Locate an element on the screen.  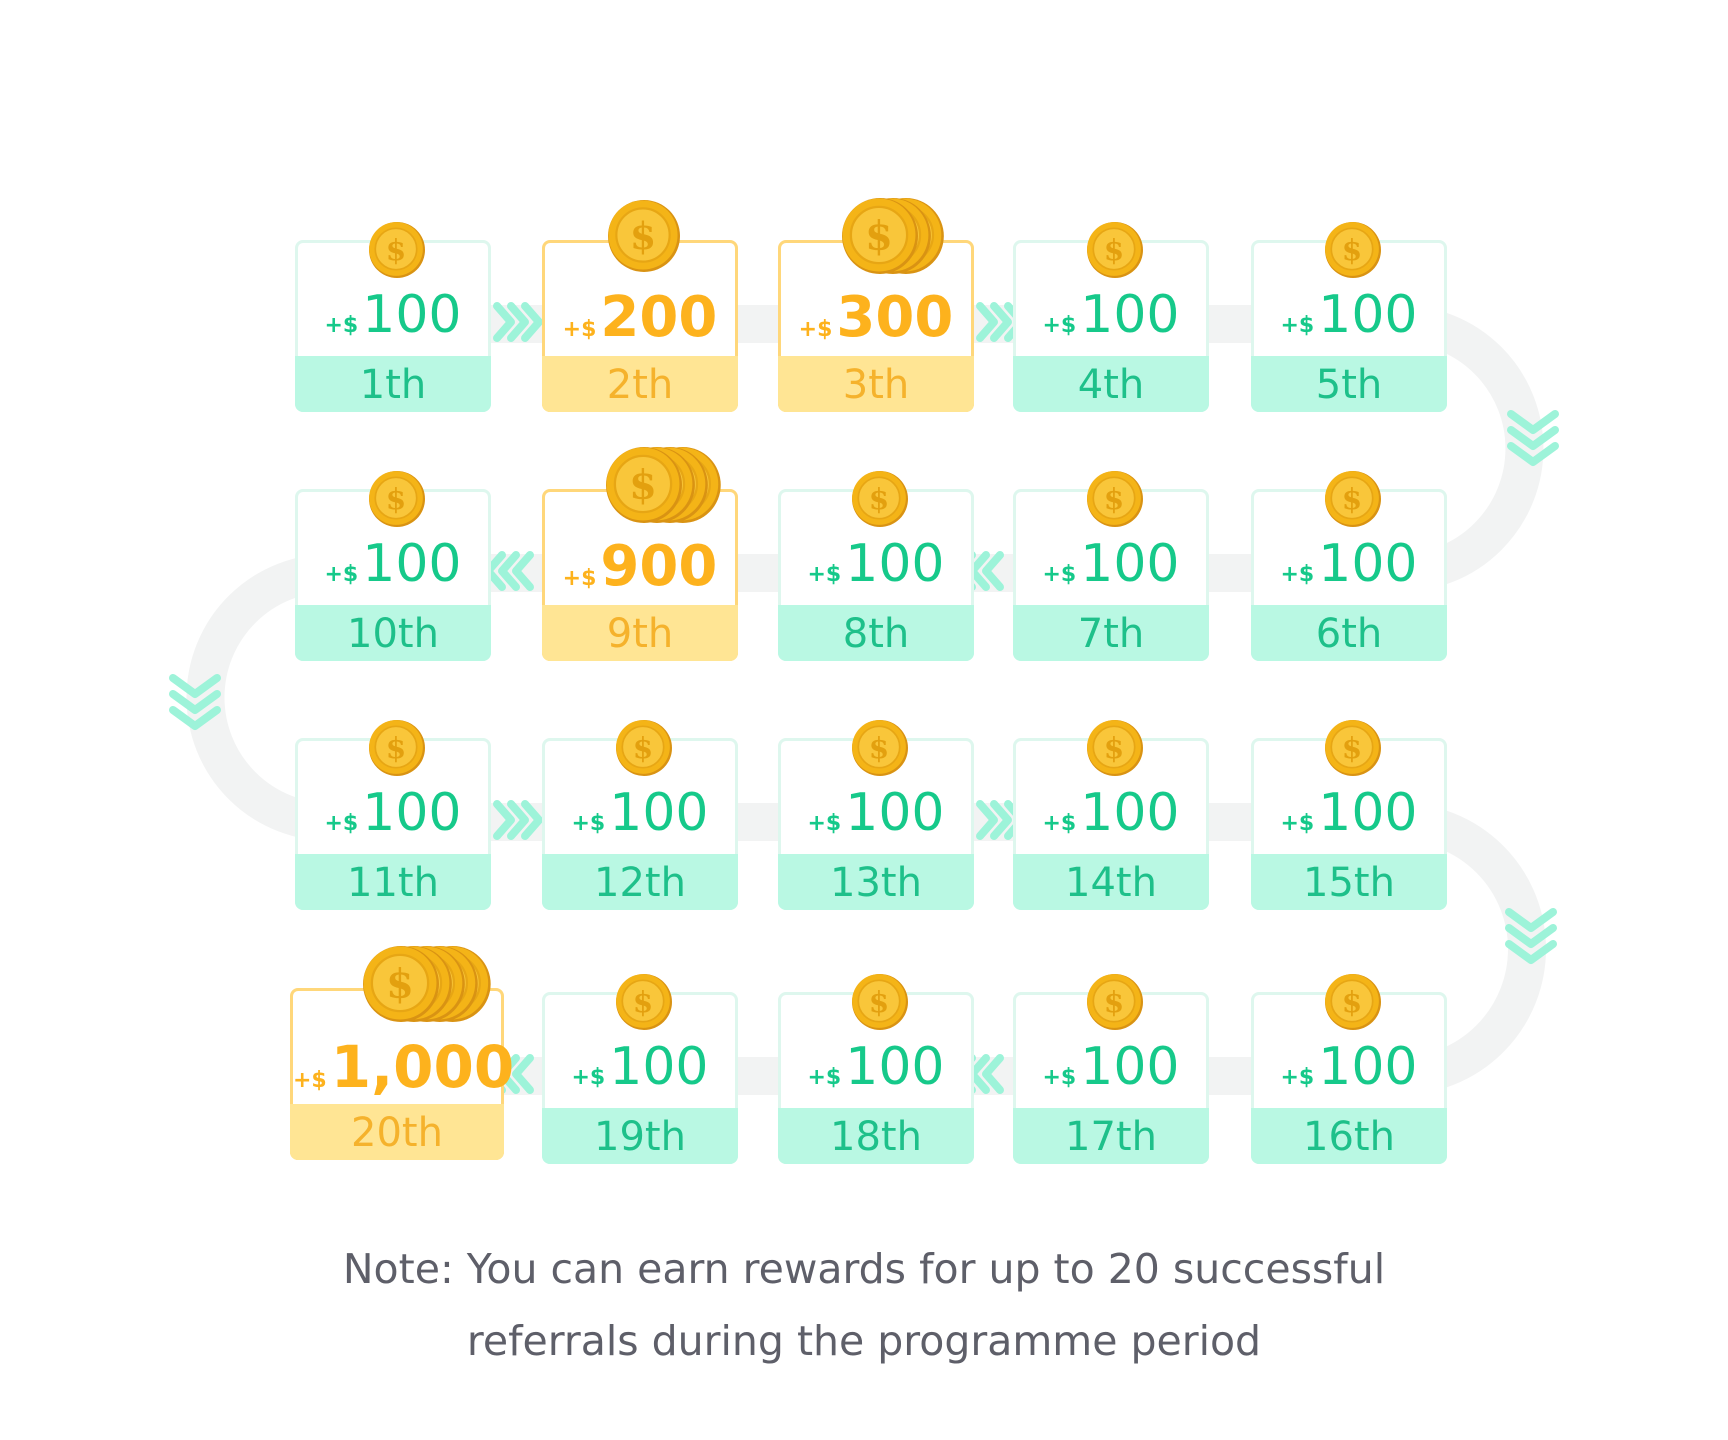
reward-amount: +$200 is located at coordinates (640, 321).